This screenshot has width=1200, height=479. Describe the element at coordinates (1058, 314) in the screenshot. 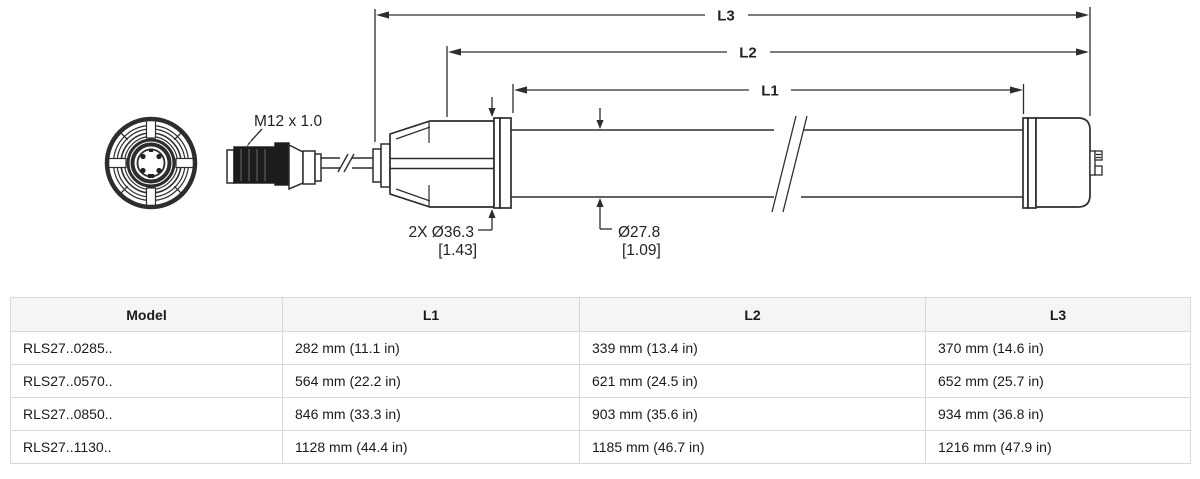

I see `header-l3: L3` at that location.